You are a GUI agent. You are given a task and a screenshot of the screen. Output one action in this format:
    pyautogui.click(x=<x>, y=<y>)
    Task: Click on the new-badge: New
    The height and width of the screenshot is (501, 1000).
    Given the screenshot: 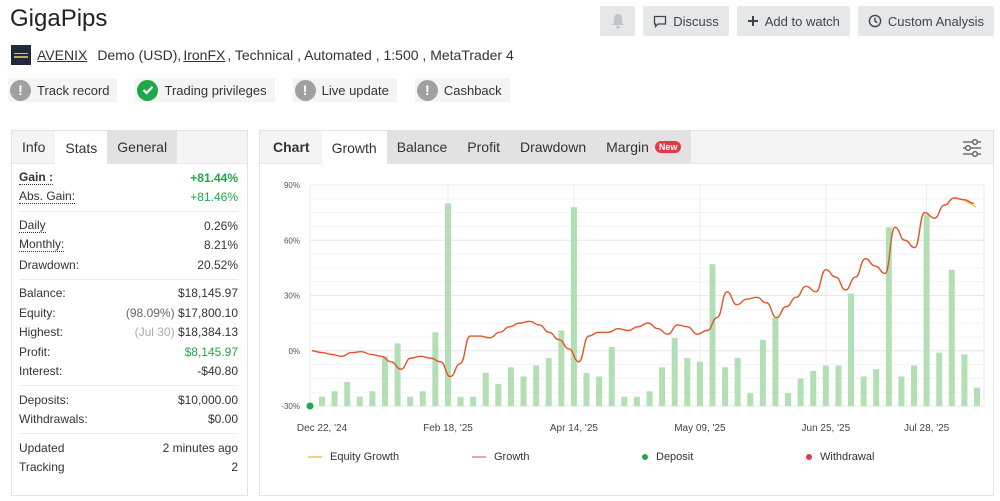 What is the action you would take?
    pyautogui.click(x=668, y=147)
    